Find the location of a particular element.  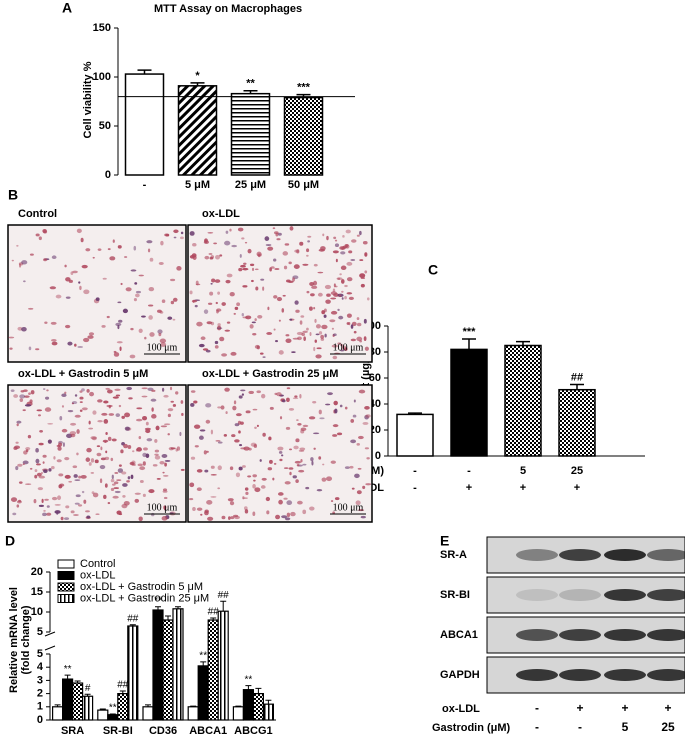

annotation: # is located at coordinates (88, 688).